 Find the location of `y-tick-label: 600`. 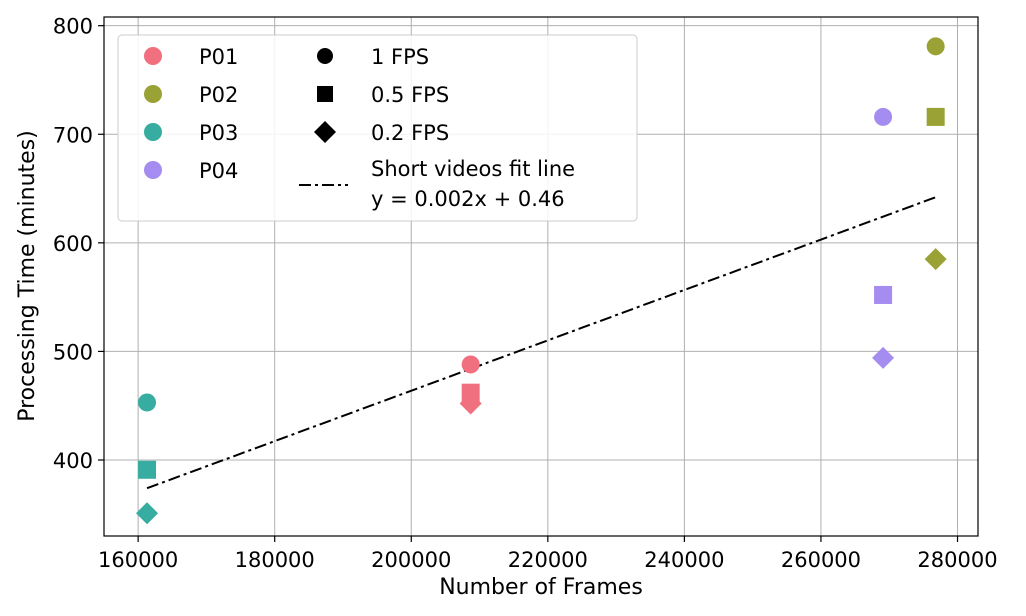

y-tick-label: 600 is located at coordinates (73, 244).